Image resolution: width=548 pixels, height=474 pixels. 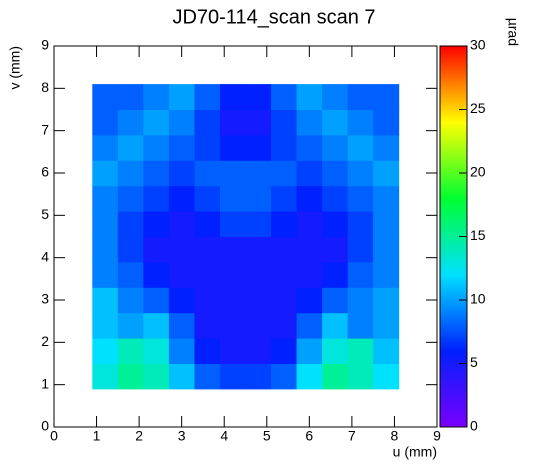 What do you see at coordinates (182, 436) in the screenshot?
I see `x-tick-label: 3` at bounding box center [182, 436].